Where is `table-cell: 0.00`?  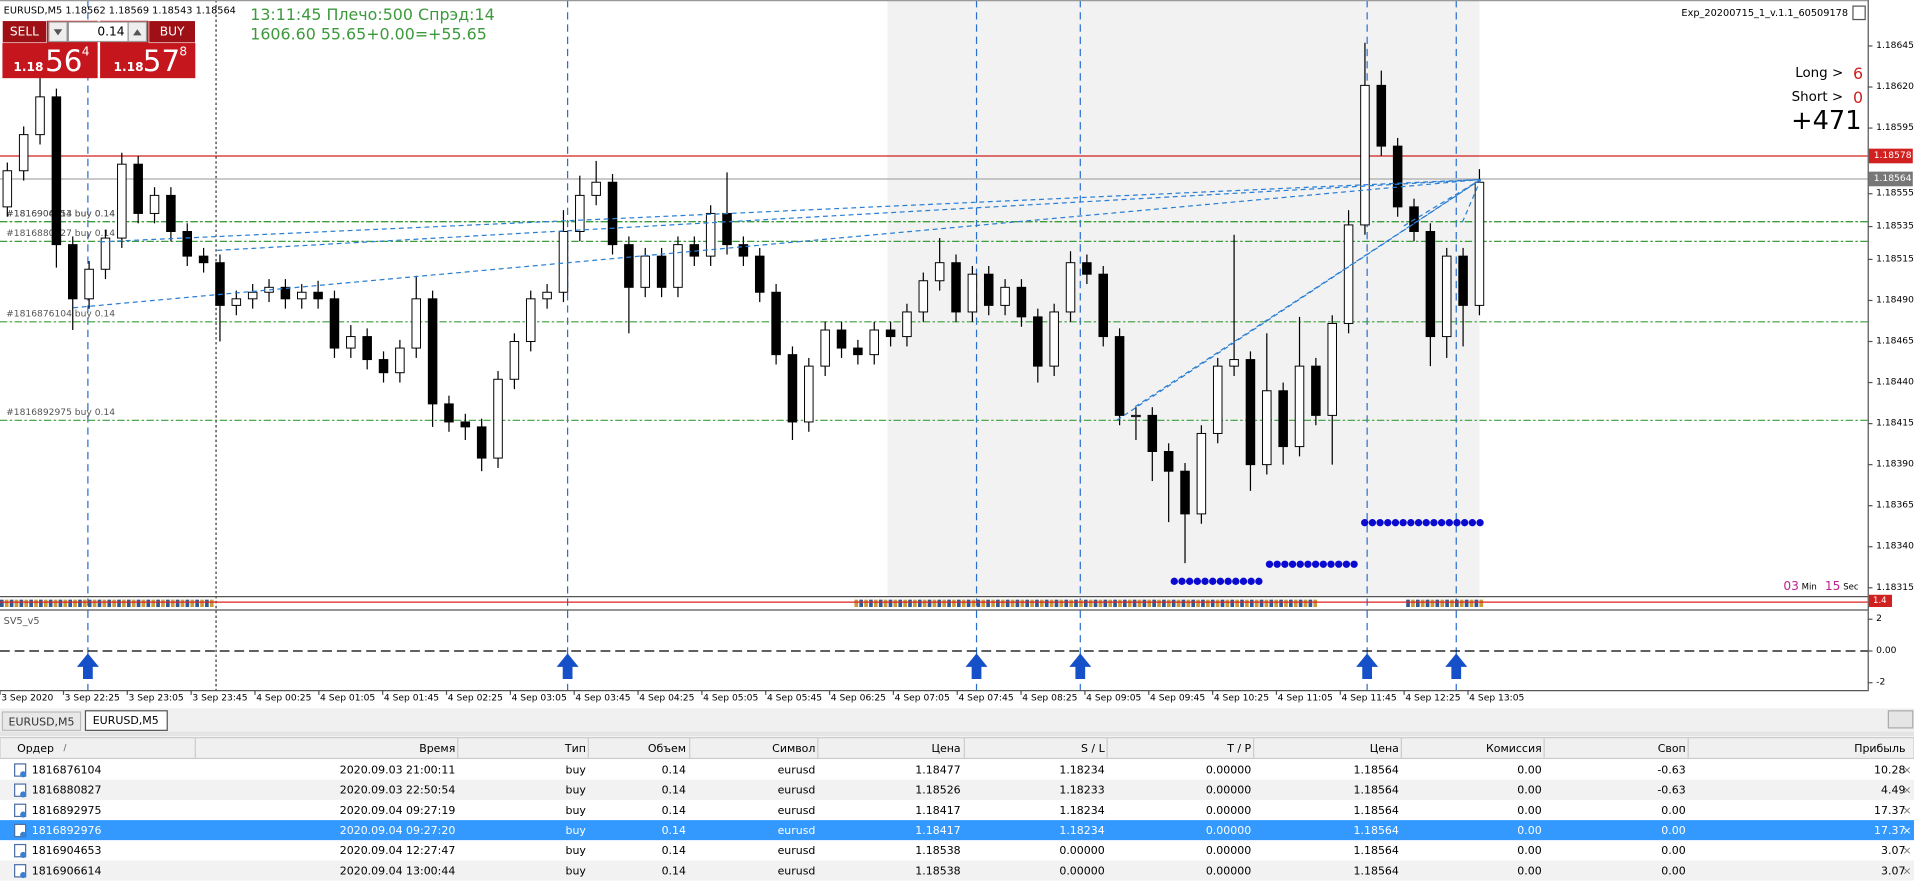
table-cell: 0.00 is located at coordinates (1673, 810).